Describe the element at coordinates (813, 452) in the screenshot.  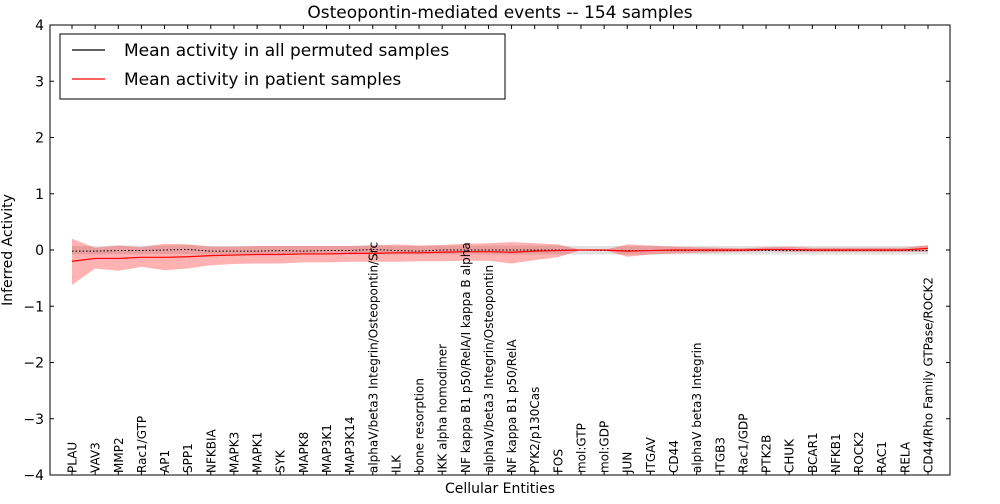
I see `x-tick-label: BCAR1` at that location.